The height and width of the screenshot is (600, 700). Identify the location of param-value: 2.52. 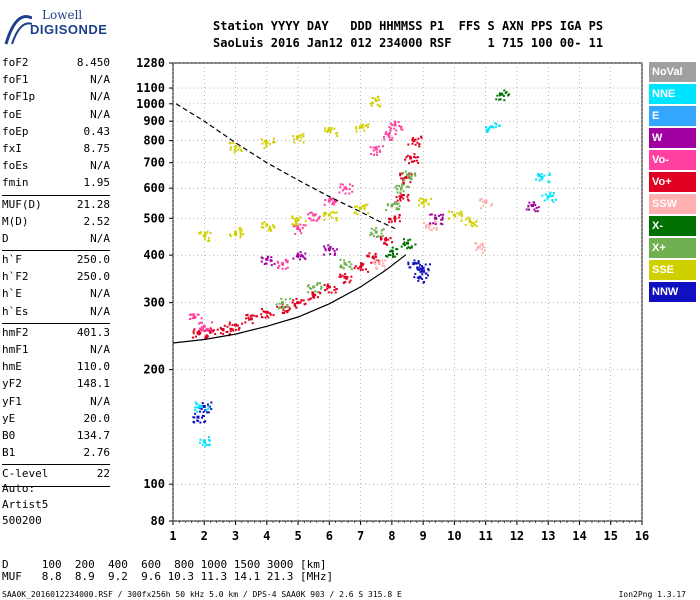
(97, 221).